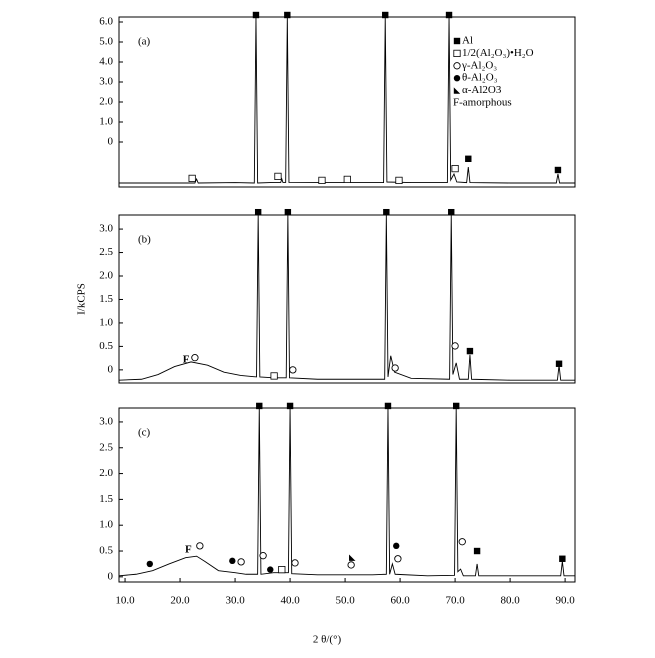 The height and width of the screenshot is (658, 655). I want to click on x-tick-label: 40.0, so click(290, 601).